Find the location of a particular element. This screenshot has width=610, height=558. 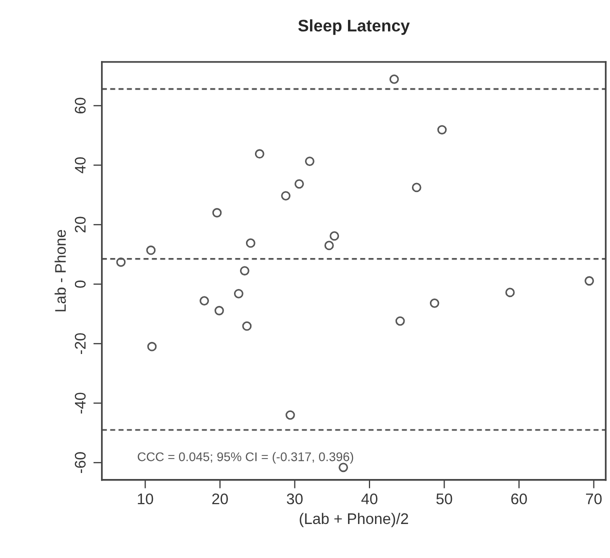

x-tick-label: 10 is located at coordinates (146, 498).